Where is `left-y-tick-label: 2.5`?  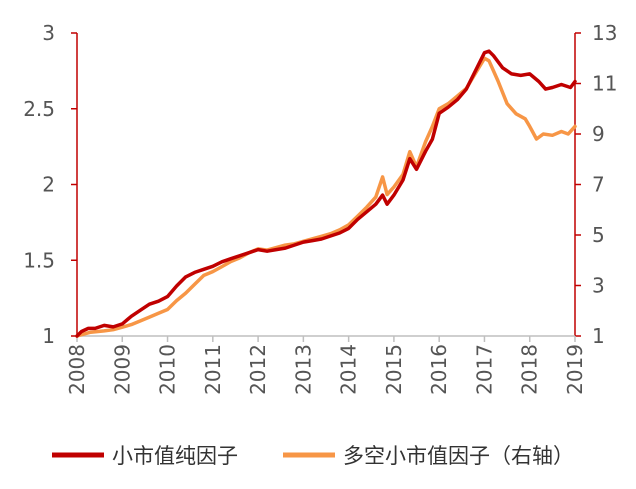 left-y-tick-label: 2.5 is located at coordinates (39, 109).